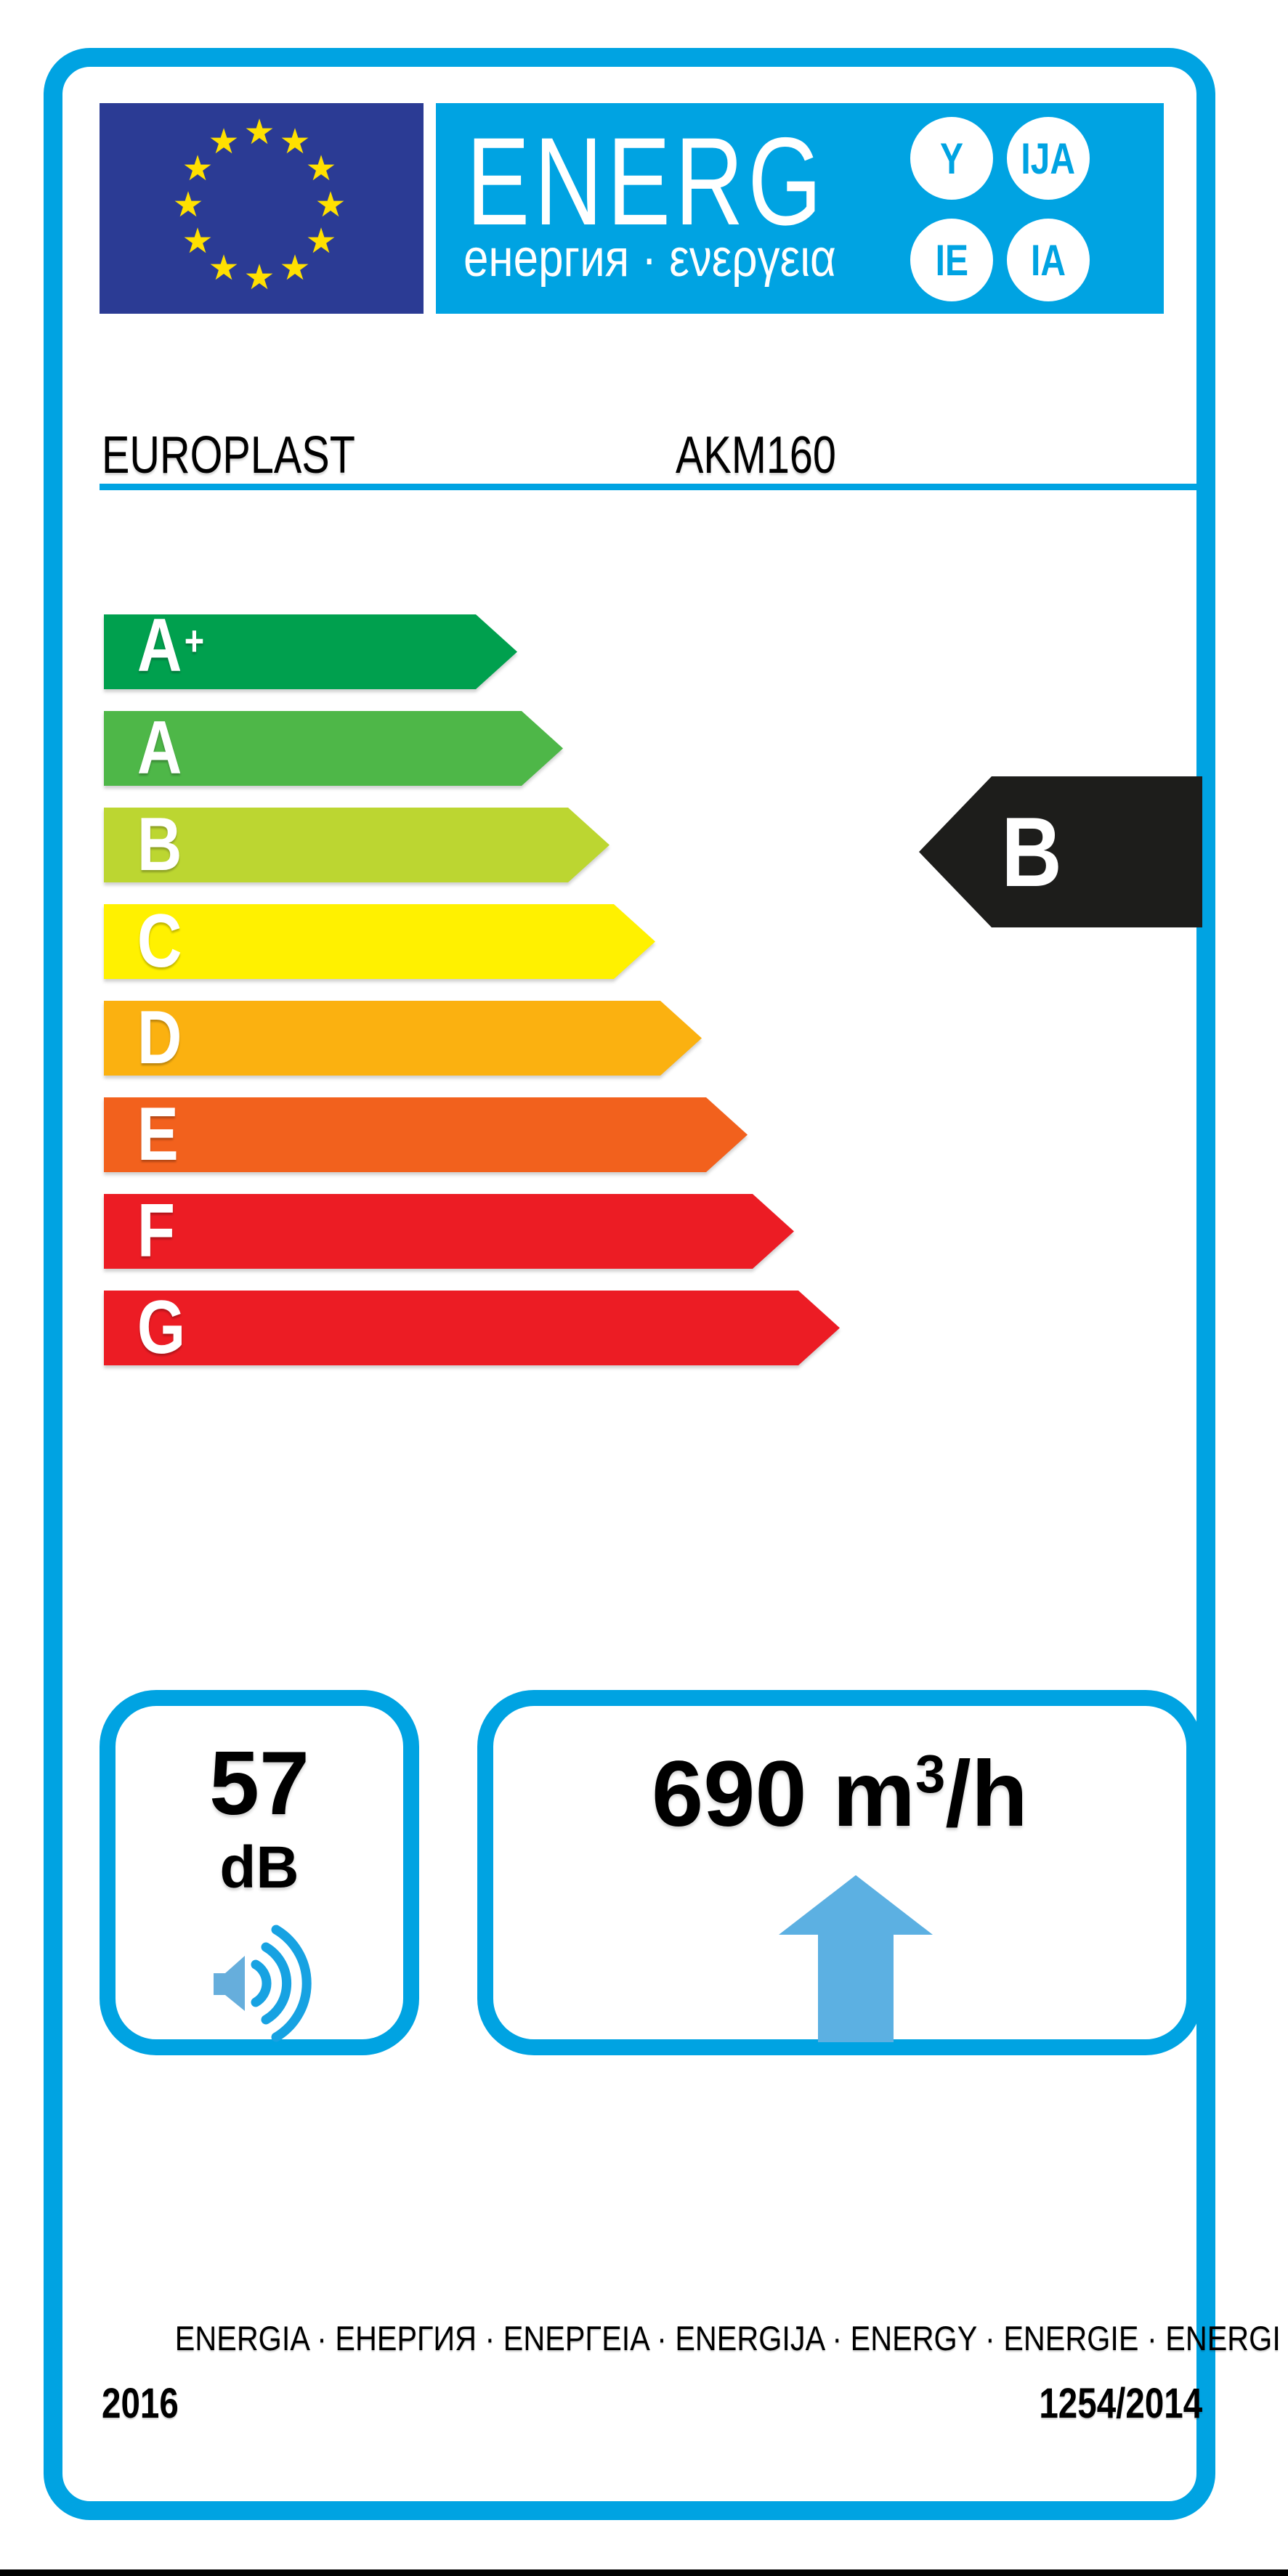 The image size is (1288, 2576). I want to click on energy-class-row-f: F, so click(449, 1231).